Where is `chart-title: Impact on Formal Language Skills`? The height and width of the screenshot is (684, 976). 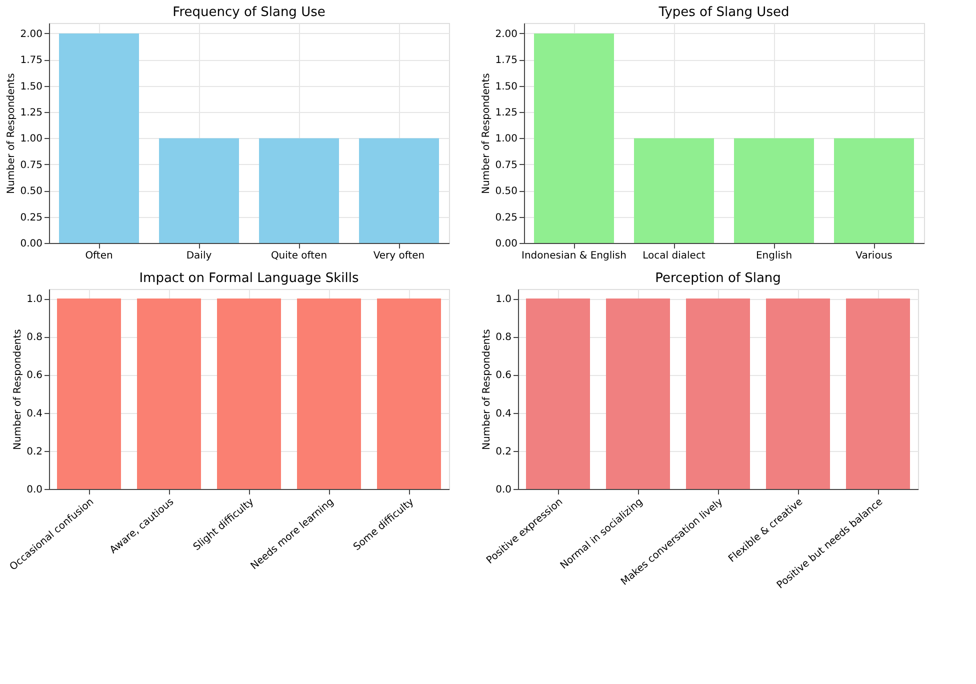
chart-title: Impact on Formal Language Skills is located at coordinates (249, 278).